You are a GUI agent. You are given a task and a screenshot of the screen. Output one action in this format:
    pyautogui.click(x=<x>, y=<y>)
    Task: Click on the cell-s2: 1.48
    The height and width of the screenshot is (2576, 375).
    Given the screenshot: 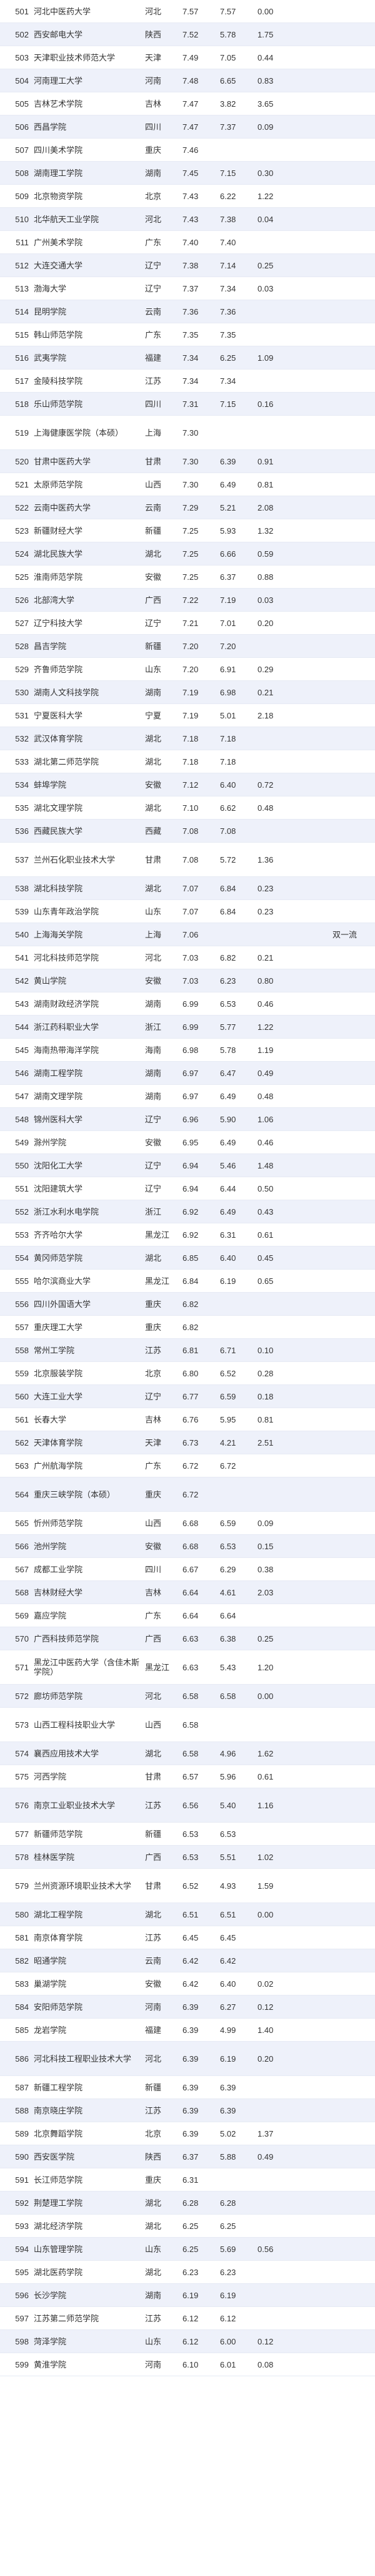 What is the action you would take?
    pyautogui.click(x=273, y=1165)
    